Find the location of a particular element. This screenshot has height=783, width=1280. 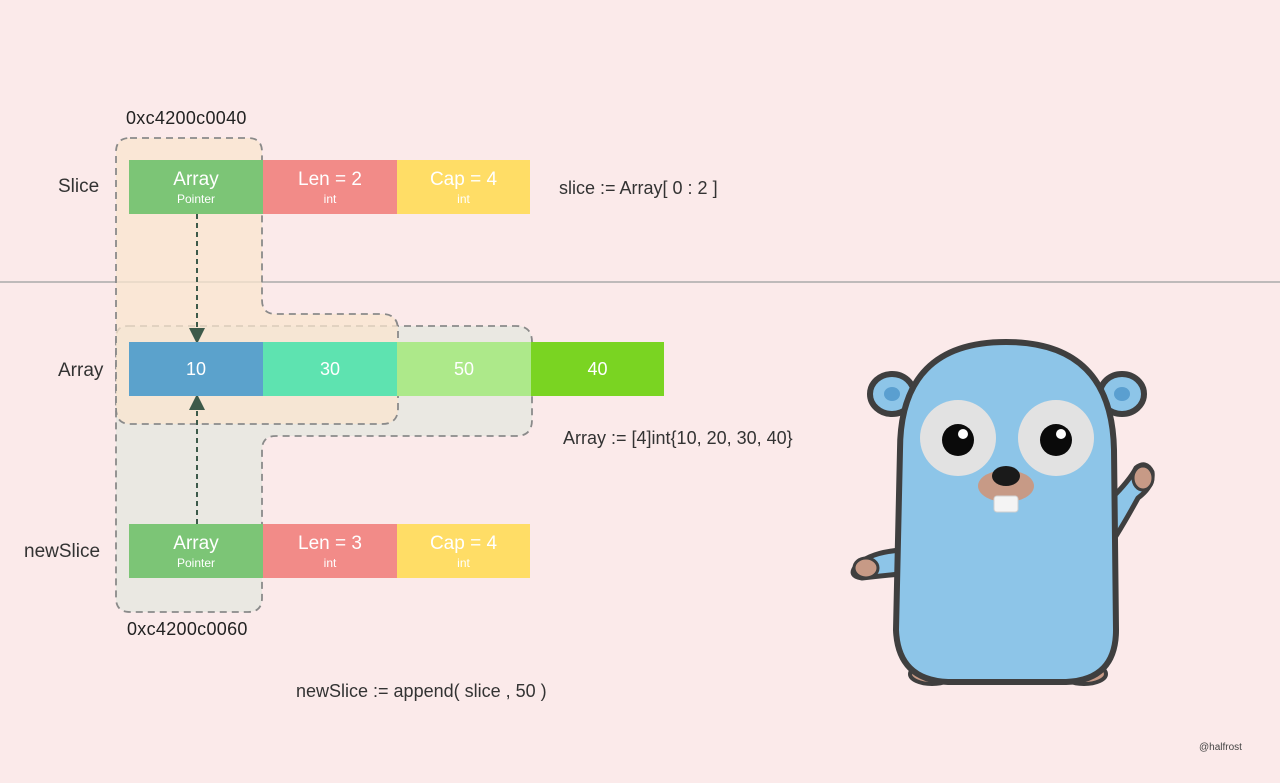

new-slice-row-label: newSlice is located at coordinates (62, 551).